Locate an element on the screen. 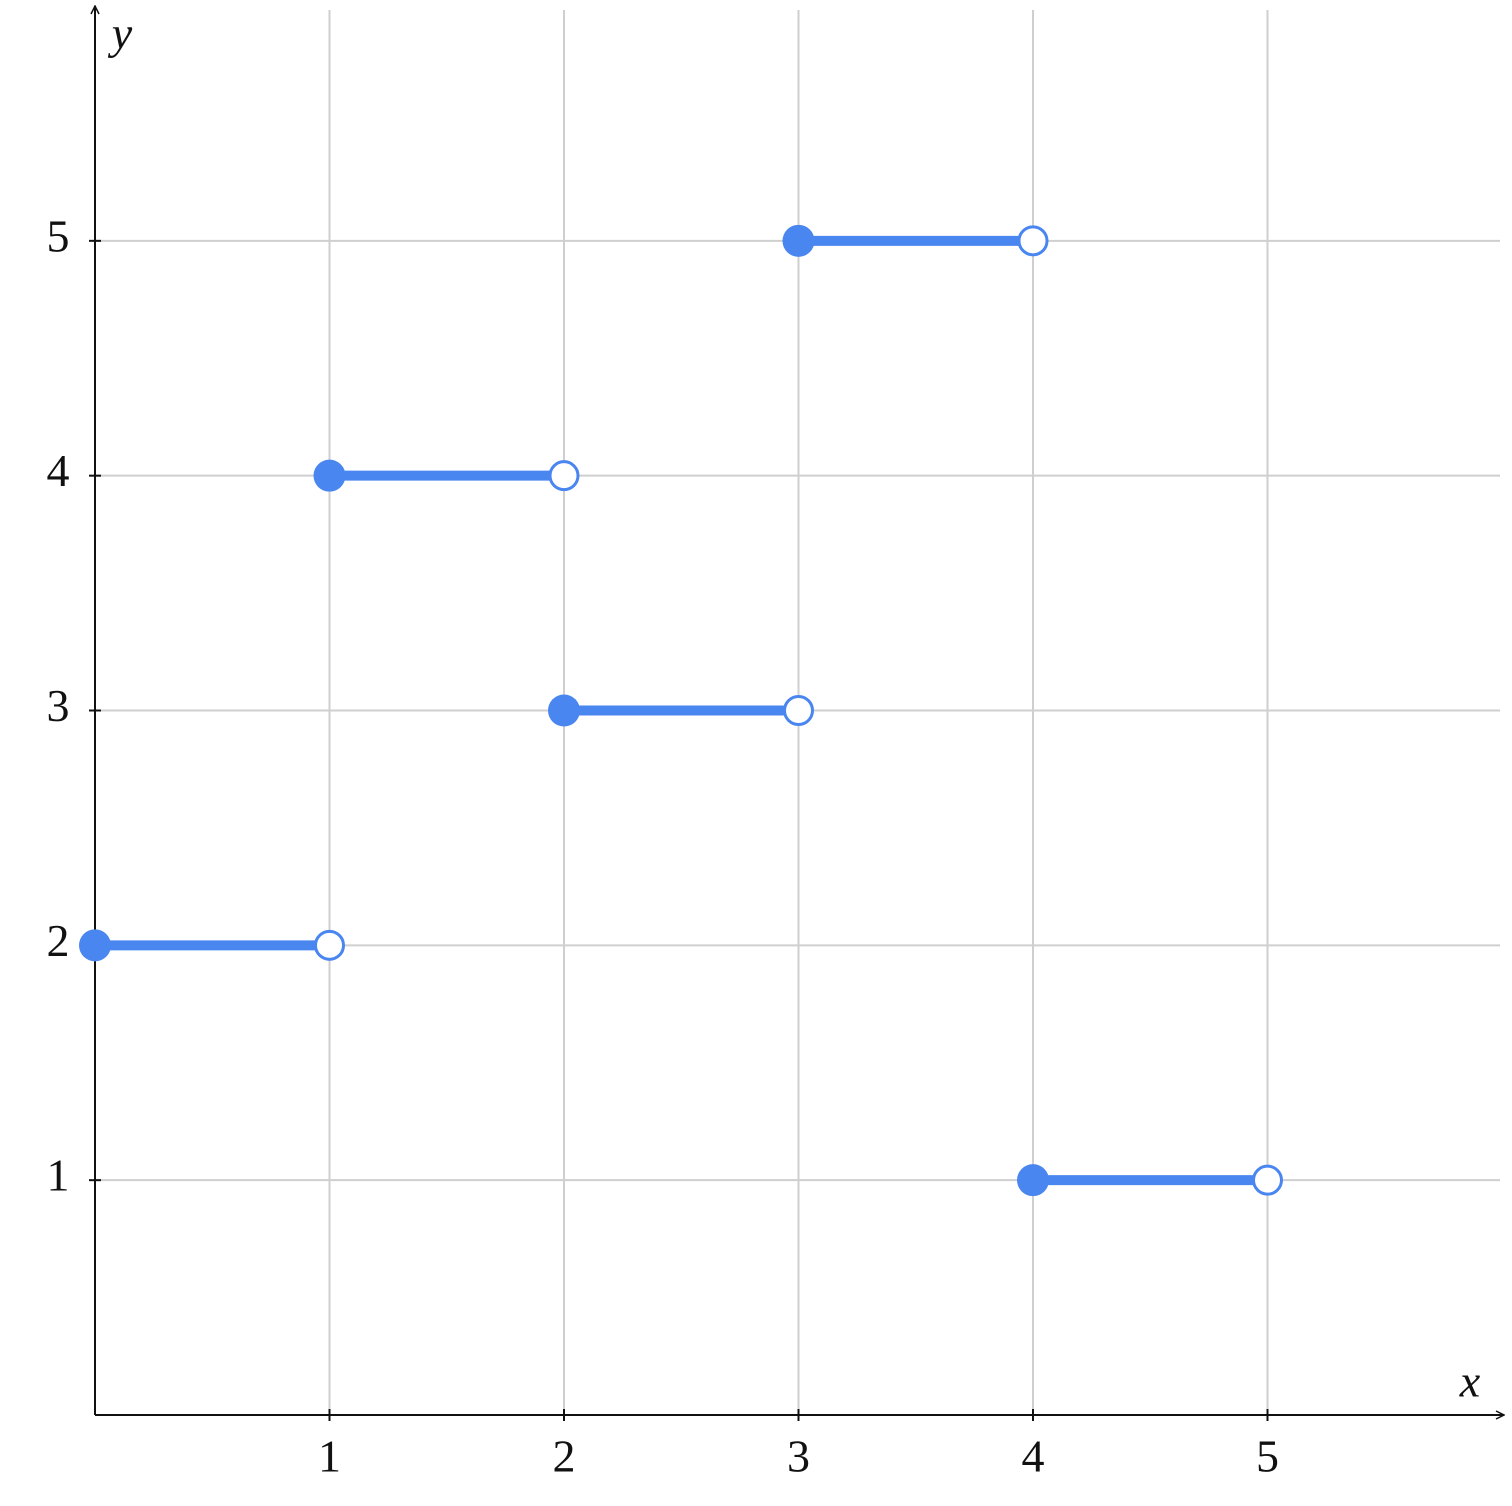 The width and height of the screenshot is (1512, 1506). x-tick-label: 3 is located at coordinates (798, 1456).